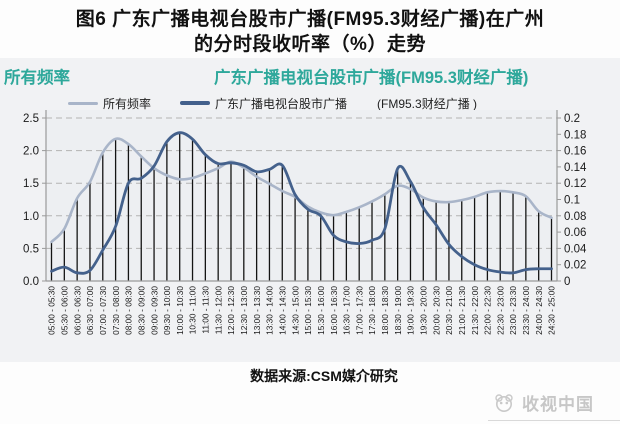  I want to click on x-tick-label: 11:00 - 11:30, so click(206, 310).